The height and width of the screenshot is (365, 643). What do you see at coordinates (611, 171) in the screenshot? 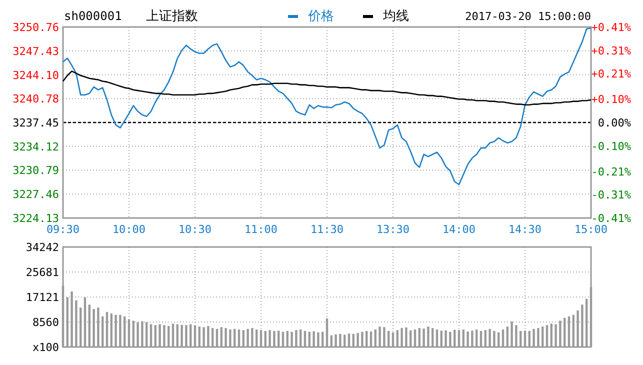
I see `y2-tick-label: -0.21%` at bounding box center [611, 171].